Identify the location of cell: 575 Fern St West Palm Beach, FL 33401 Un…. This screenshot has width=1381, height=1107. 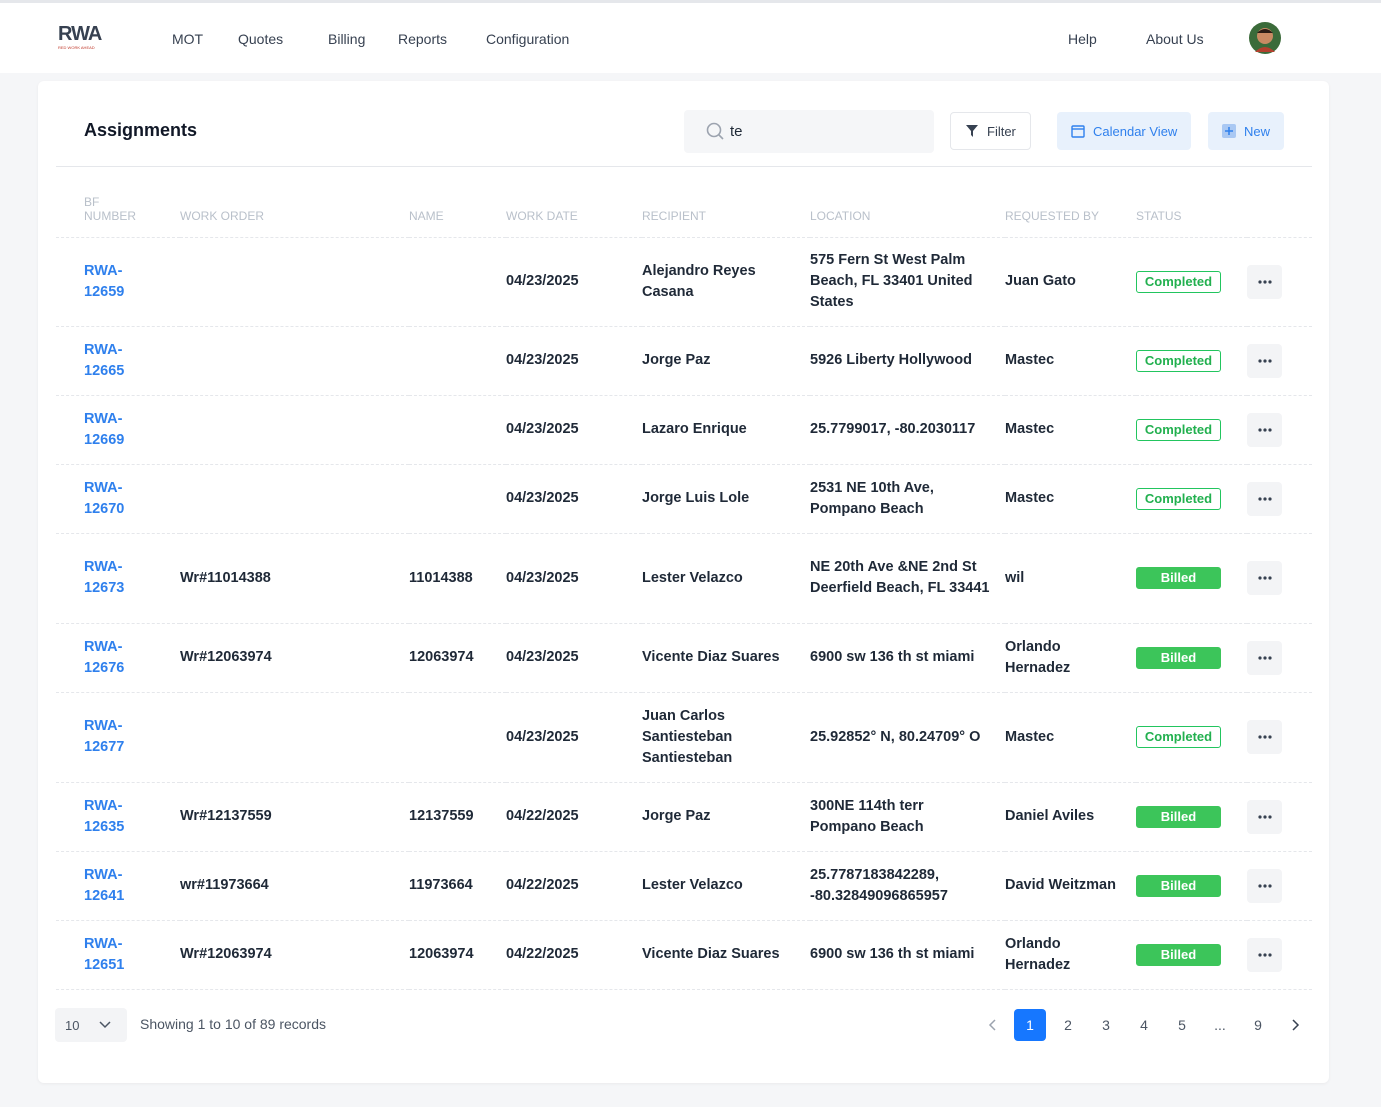
(907, 282).